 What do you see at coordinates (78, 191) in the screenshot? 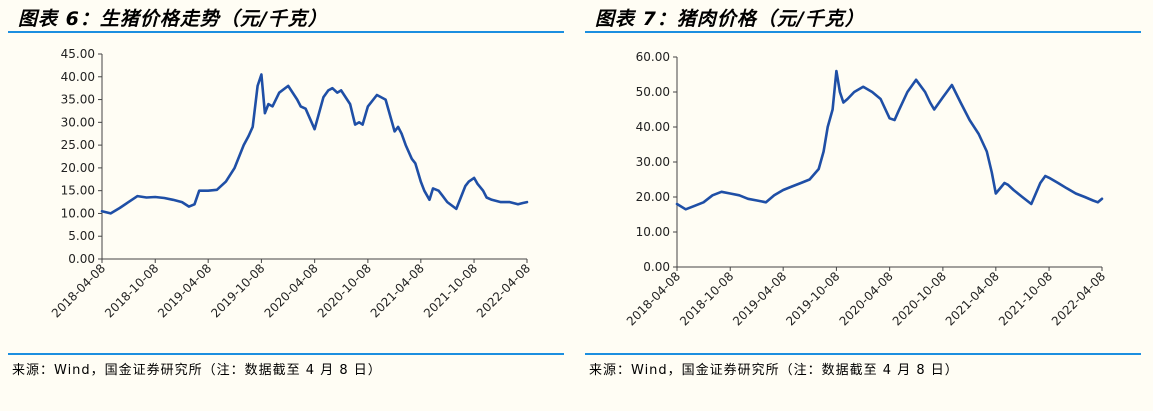
I see `y-tick-label: 15.00` at bounding box center [78, 191].